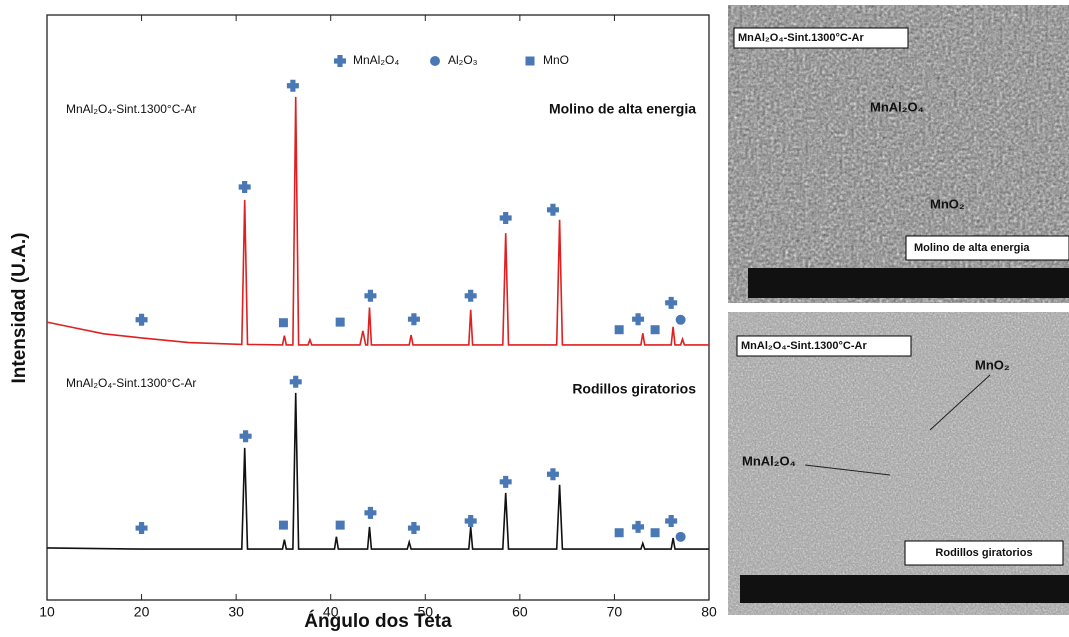 This screenshot has width=1069, height=637. What do you see at coordinates (47, 612) in the screenshot?
I see `x-tick-label: 10` at bounding box center [47, 612].